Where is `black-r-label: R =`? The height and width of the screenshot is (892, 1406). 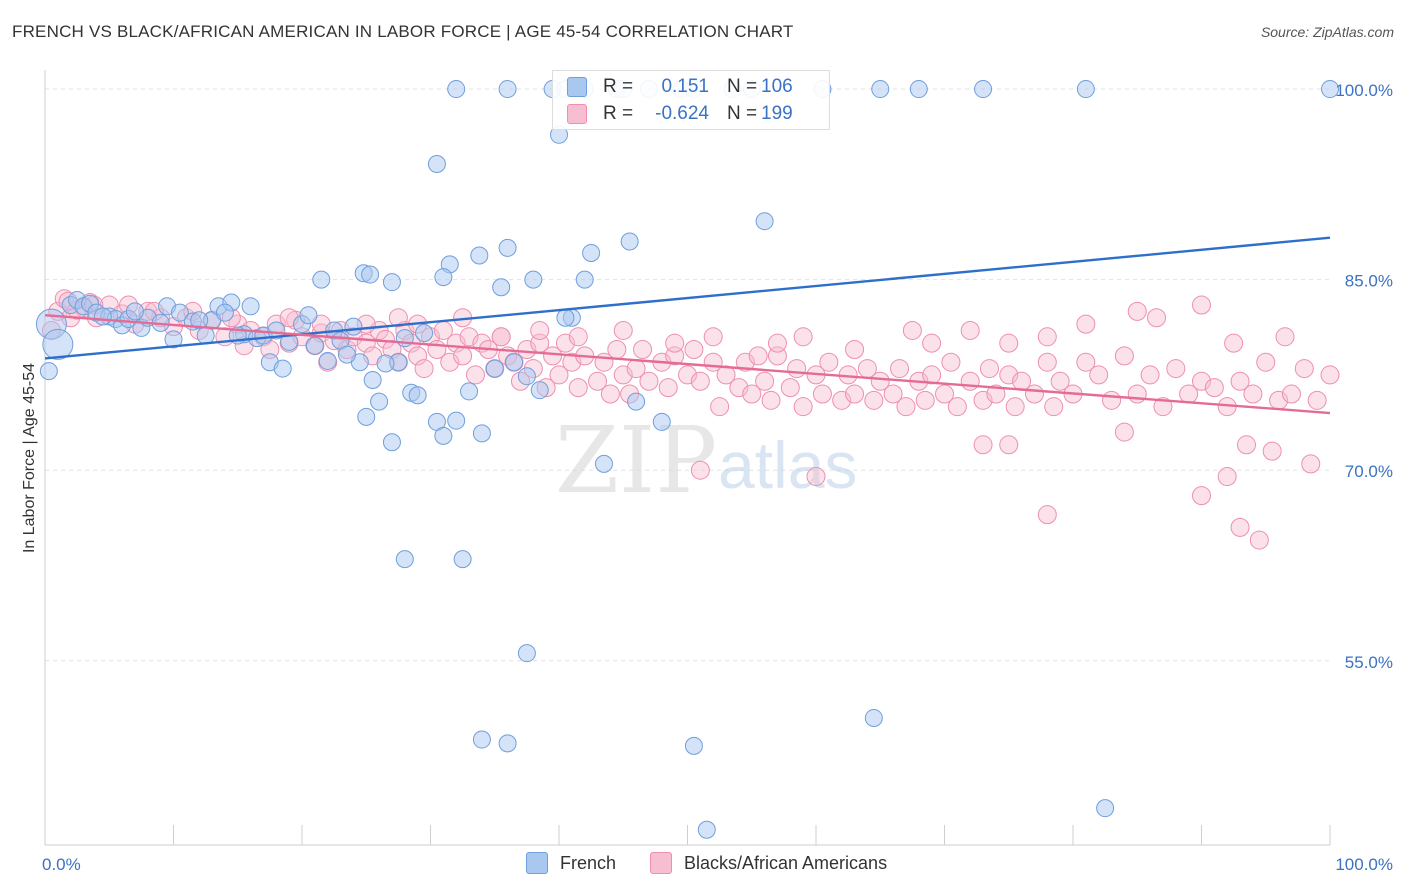
black-r-label: R = is located at coordinates (618, 113).